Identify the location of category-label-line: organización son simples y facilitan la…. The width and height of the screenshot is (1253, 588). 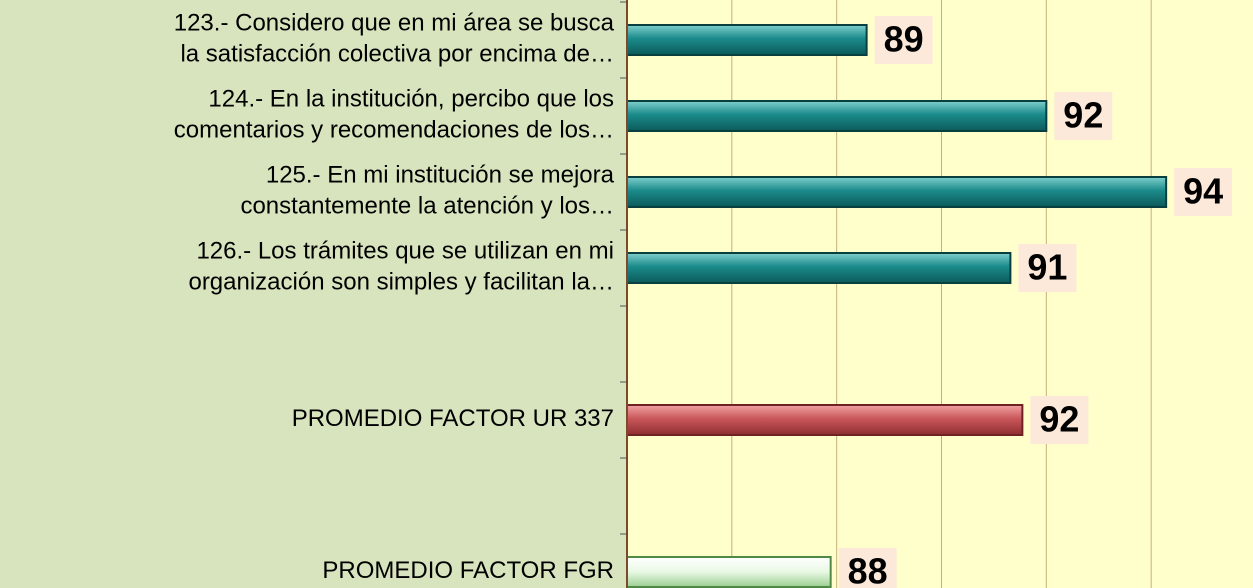
(401, 282).